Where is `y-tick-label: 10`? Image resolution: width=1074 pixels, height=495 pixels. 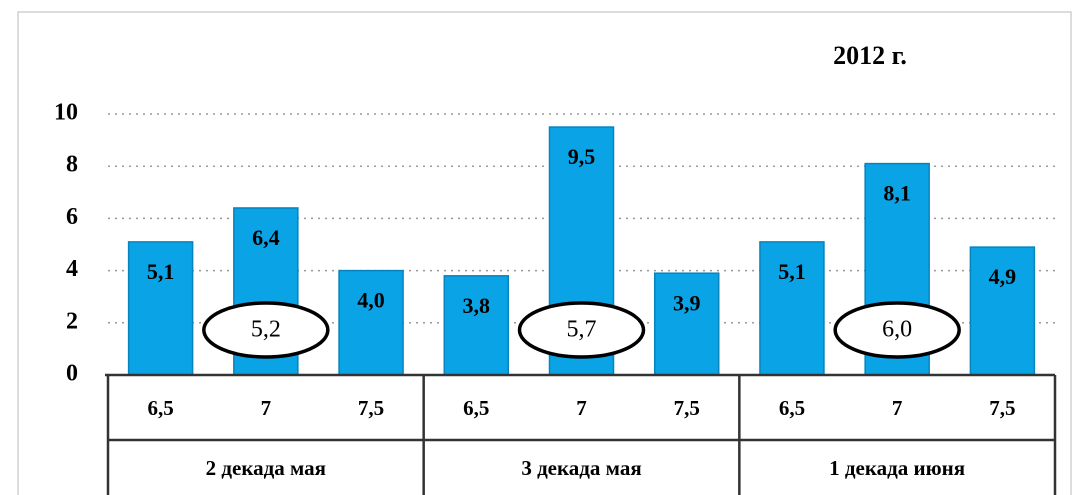 y-tick-label: 10 is located at coordinates (66, 113).